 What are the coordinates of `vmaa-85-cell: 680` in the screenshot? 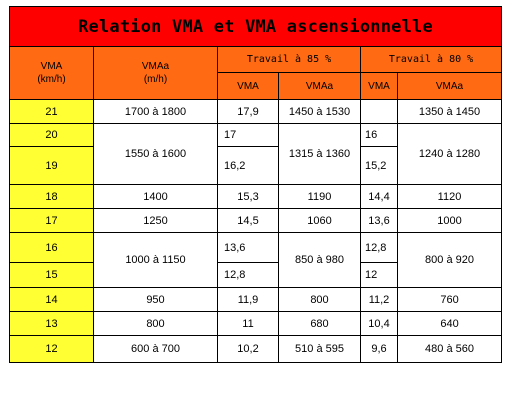 It's located at (319, 323).